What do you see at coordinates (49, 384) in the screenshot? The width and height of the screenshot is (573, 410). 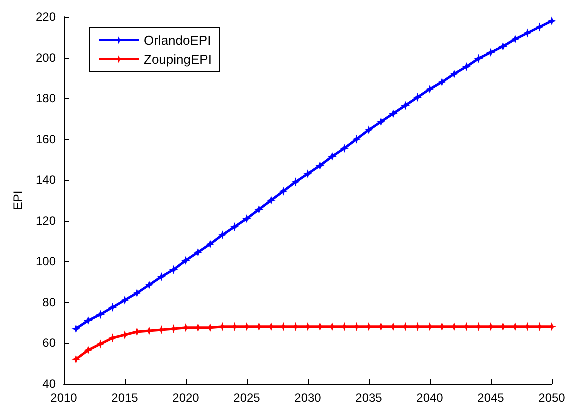 I see `y-tick-label: 40` at bounding box center [49, 384].